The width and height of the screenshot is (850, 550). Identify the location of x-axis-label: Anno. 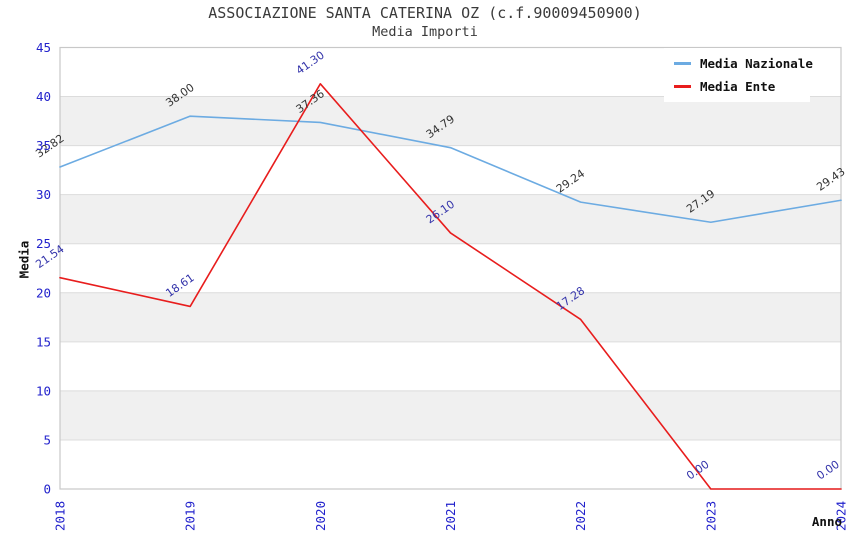
(826, 521).